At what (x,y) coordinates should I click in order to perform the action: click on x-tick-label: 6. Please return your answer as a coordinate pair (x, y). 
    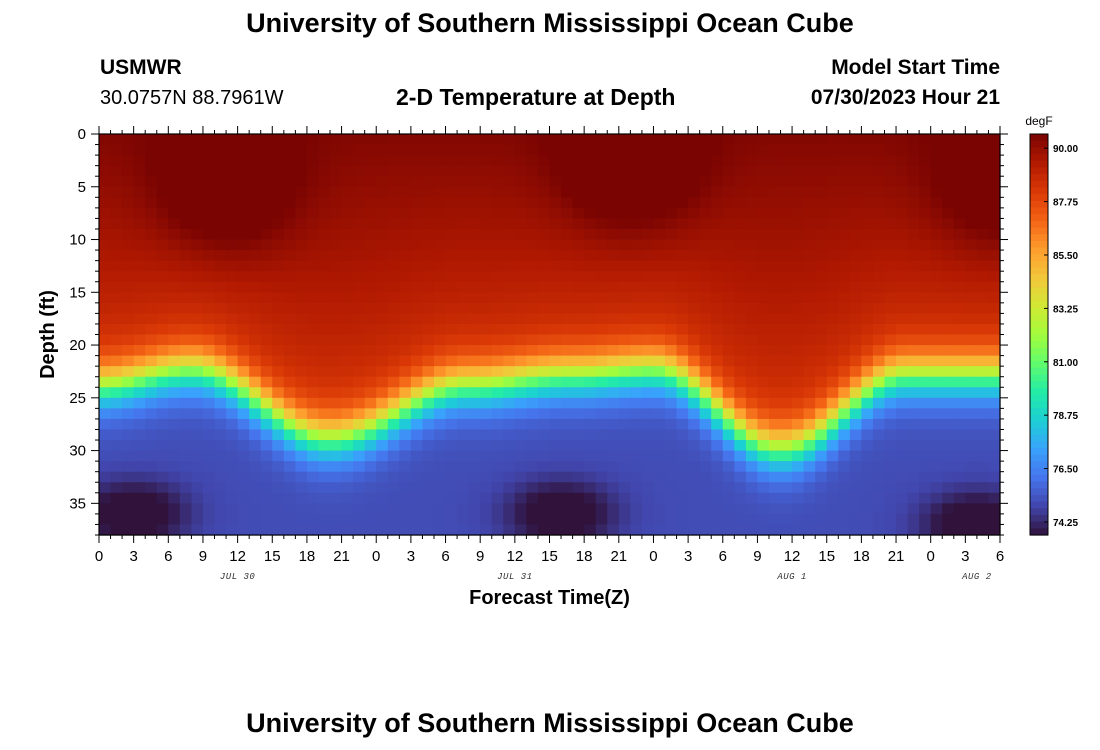
    Looking at the image, I should click on (445, 556).